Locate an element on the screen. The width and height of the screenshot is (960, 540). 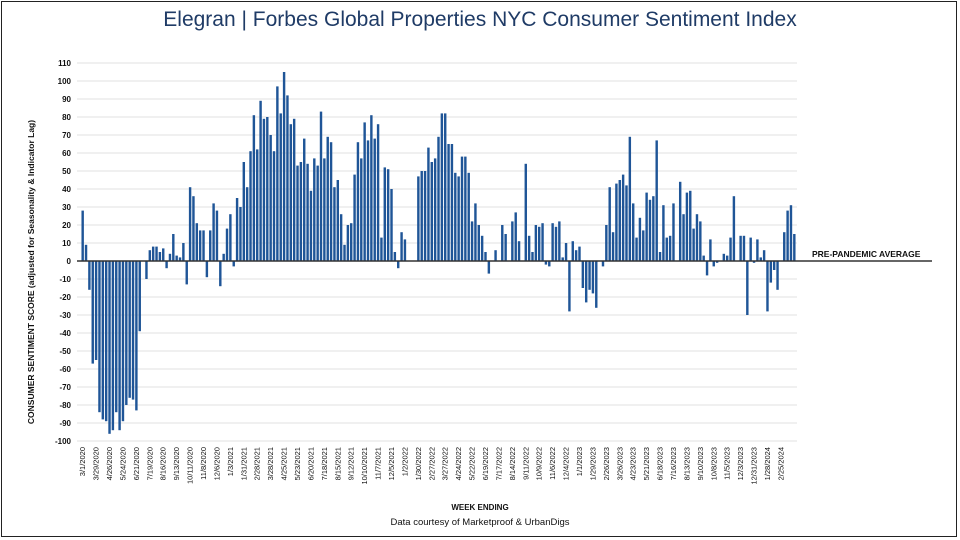
x-tick-label: 1/1/2023 is located at coordinates (579, 461).